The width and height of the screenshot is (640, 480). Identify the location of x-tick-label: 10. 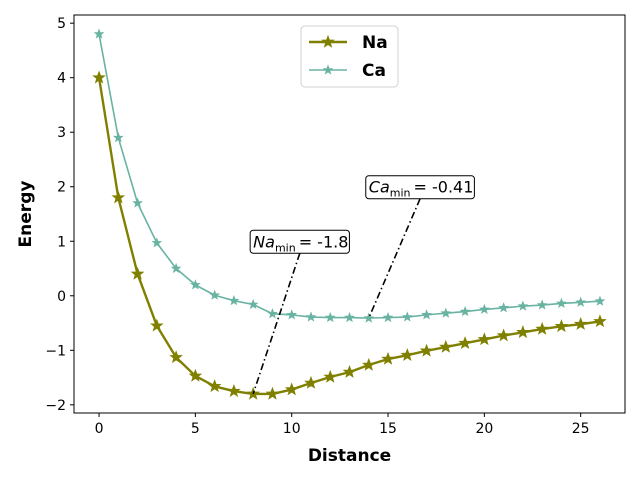
(292, 429).